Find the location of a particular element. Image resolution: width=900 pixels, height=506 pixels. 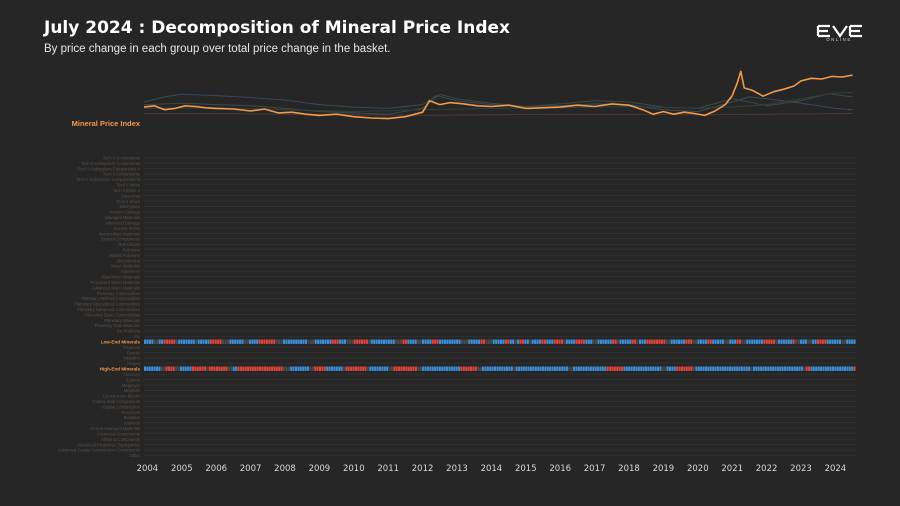

x-tick-label: 2016 is located at coordinates (560, 469).